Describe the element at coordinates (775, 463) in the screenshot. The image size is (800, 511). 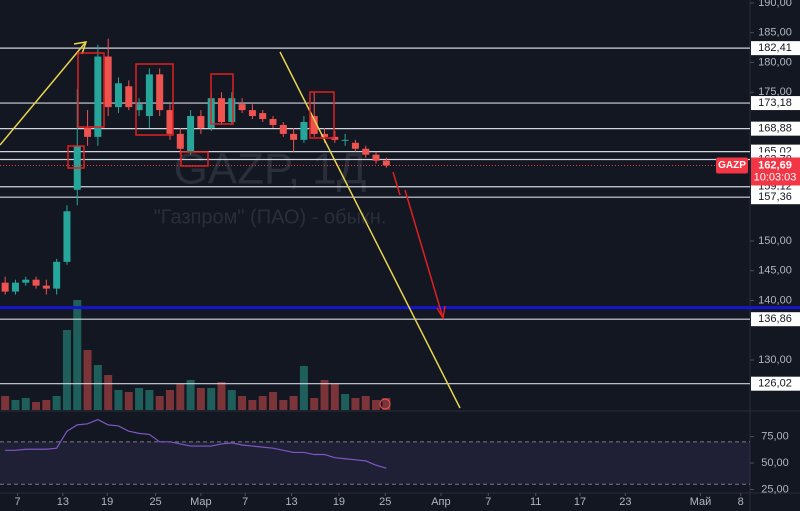
I see `rsi-tick-label: 50,00` at that location.